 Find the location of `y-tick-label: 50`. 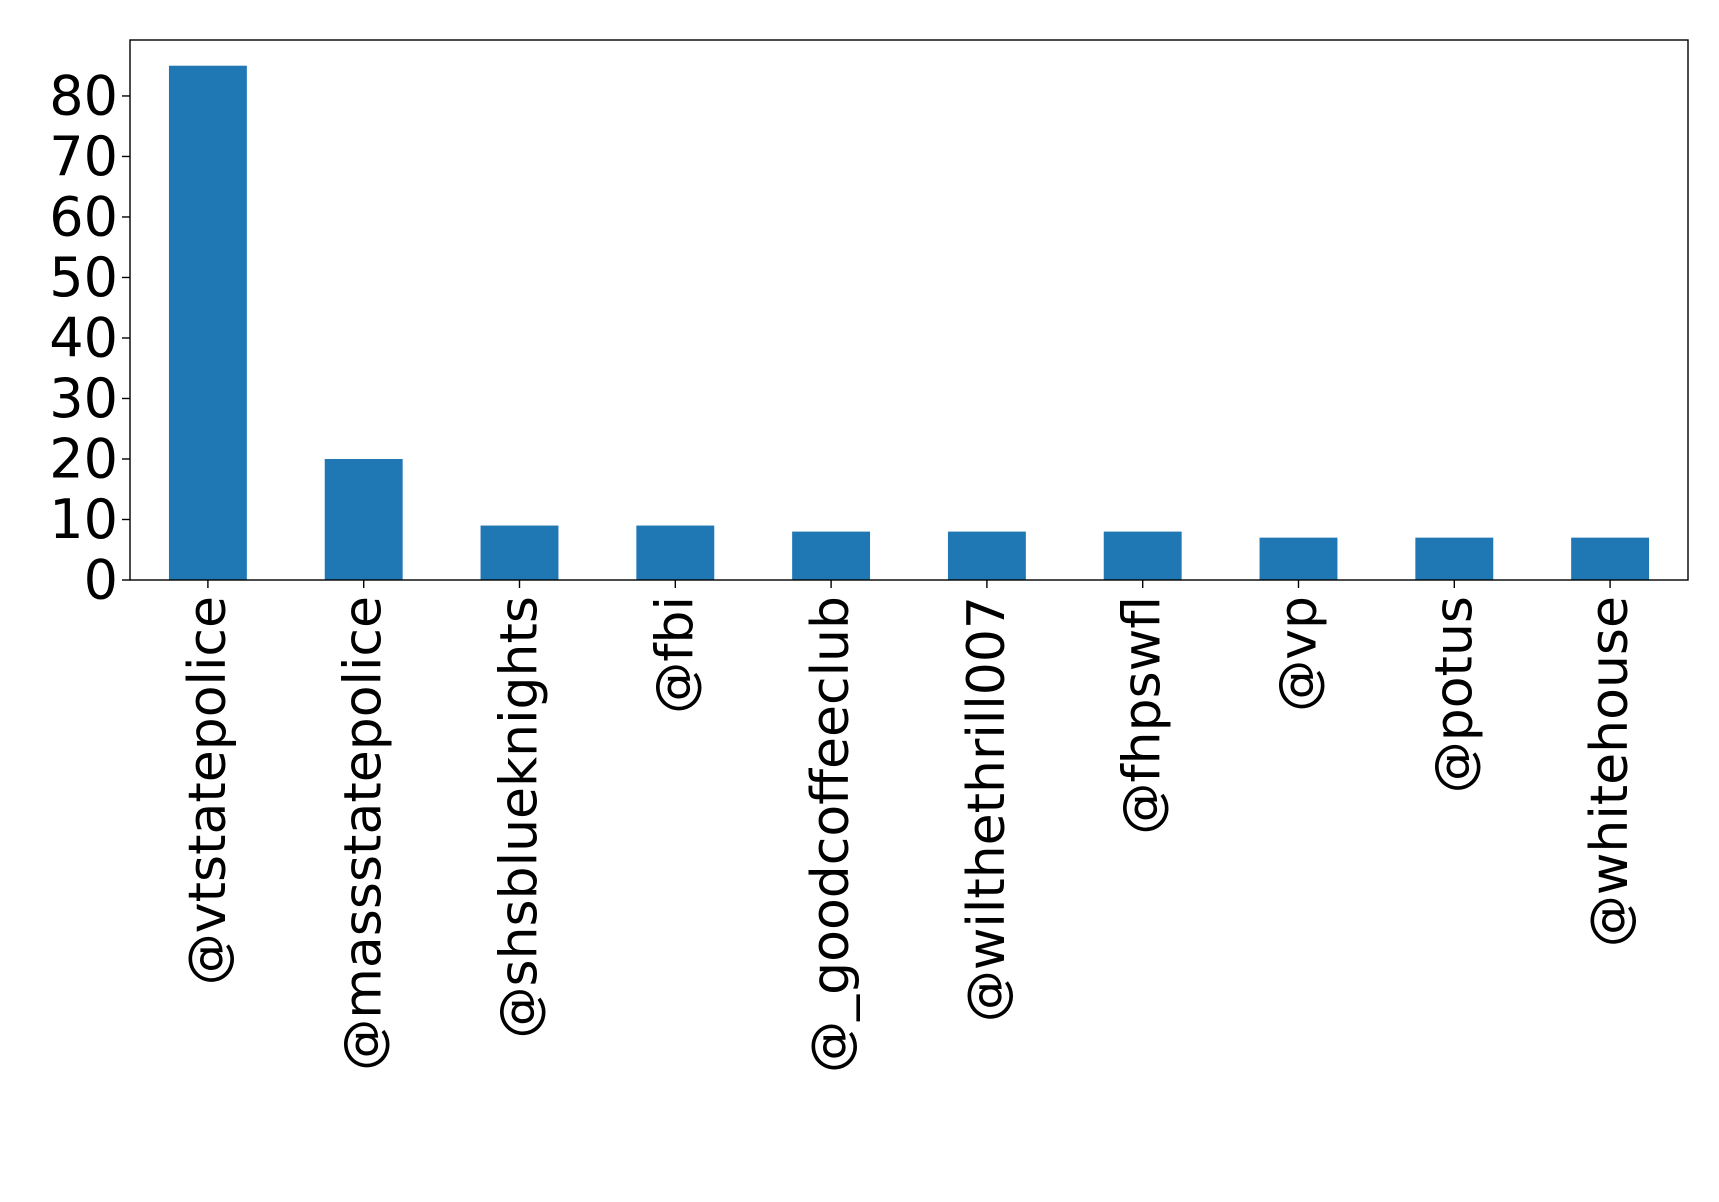

y-tick-label: 50 is located at coordinates (83, 277).